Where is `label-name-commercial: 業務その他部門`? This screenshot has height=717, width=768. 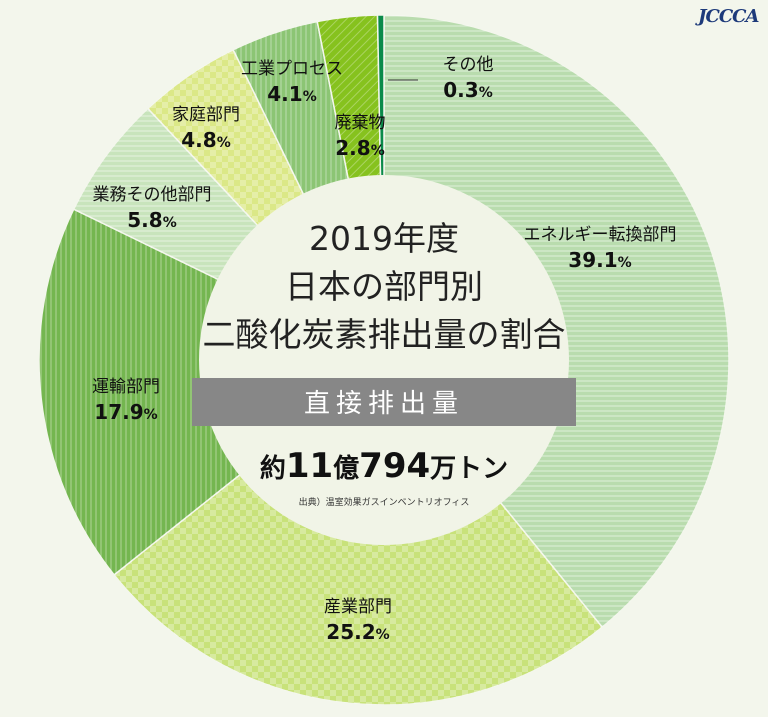 label-name-commercial: 業務その他部門 is located at coordinates (152, 195).